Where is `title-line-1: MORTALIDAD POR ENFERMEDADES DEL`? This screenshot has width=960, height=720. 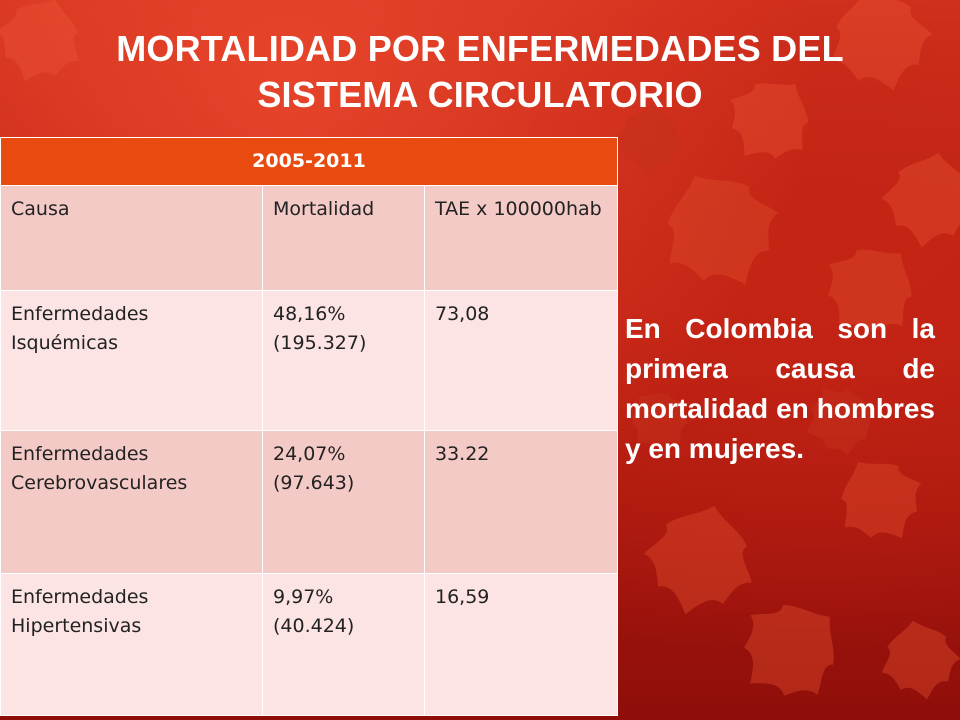
title-line-1: MORTALIDAD POR ENFERMEDADES DEL is located at coordinates (480, 48).